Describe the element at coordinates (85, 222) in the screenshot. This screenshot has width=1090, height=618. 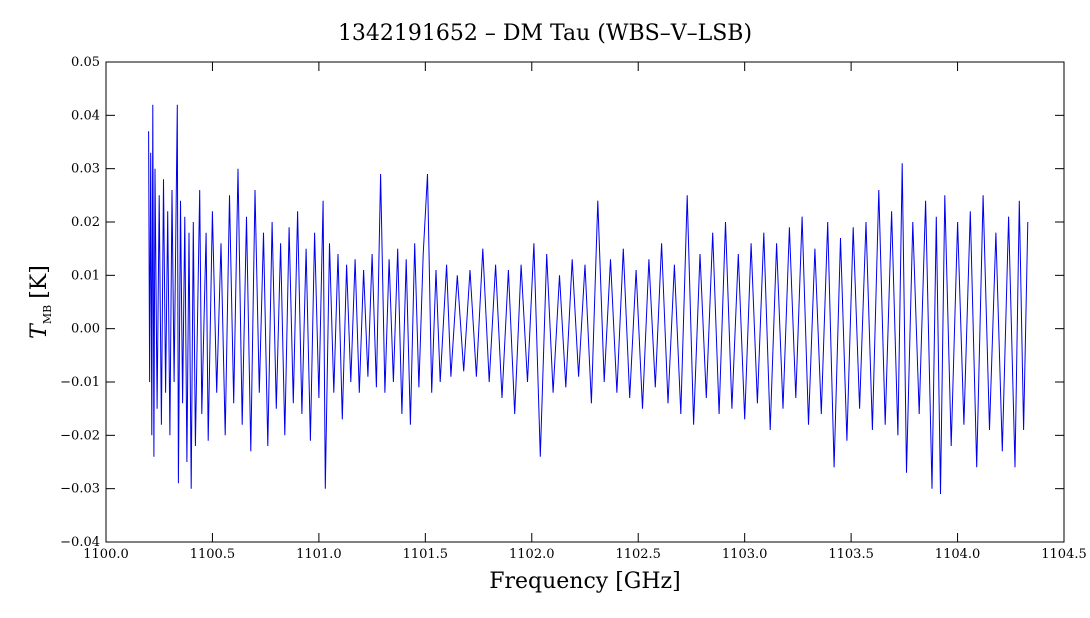
I see `y-tick-label: 0.02` at that location.